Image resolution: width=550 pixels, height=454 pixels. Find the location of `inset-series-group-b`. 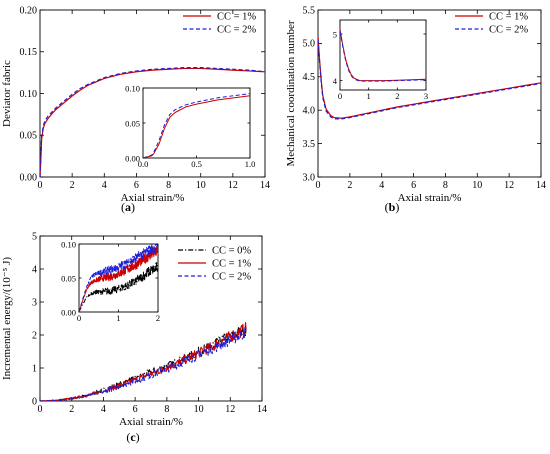

inset-series-group-b is located at coordinates (383, 55).